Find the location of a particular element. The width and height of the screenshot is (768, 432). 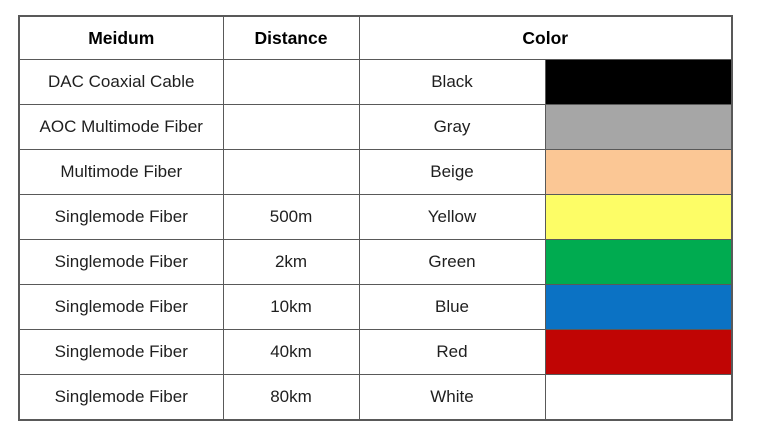

distance-cell: 80km is located at coordinates (291, 397).